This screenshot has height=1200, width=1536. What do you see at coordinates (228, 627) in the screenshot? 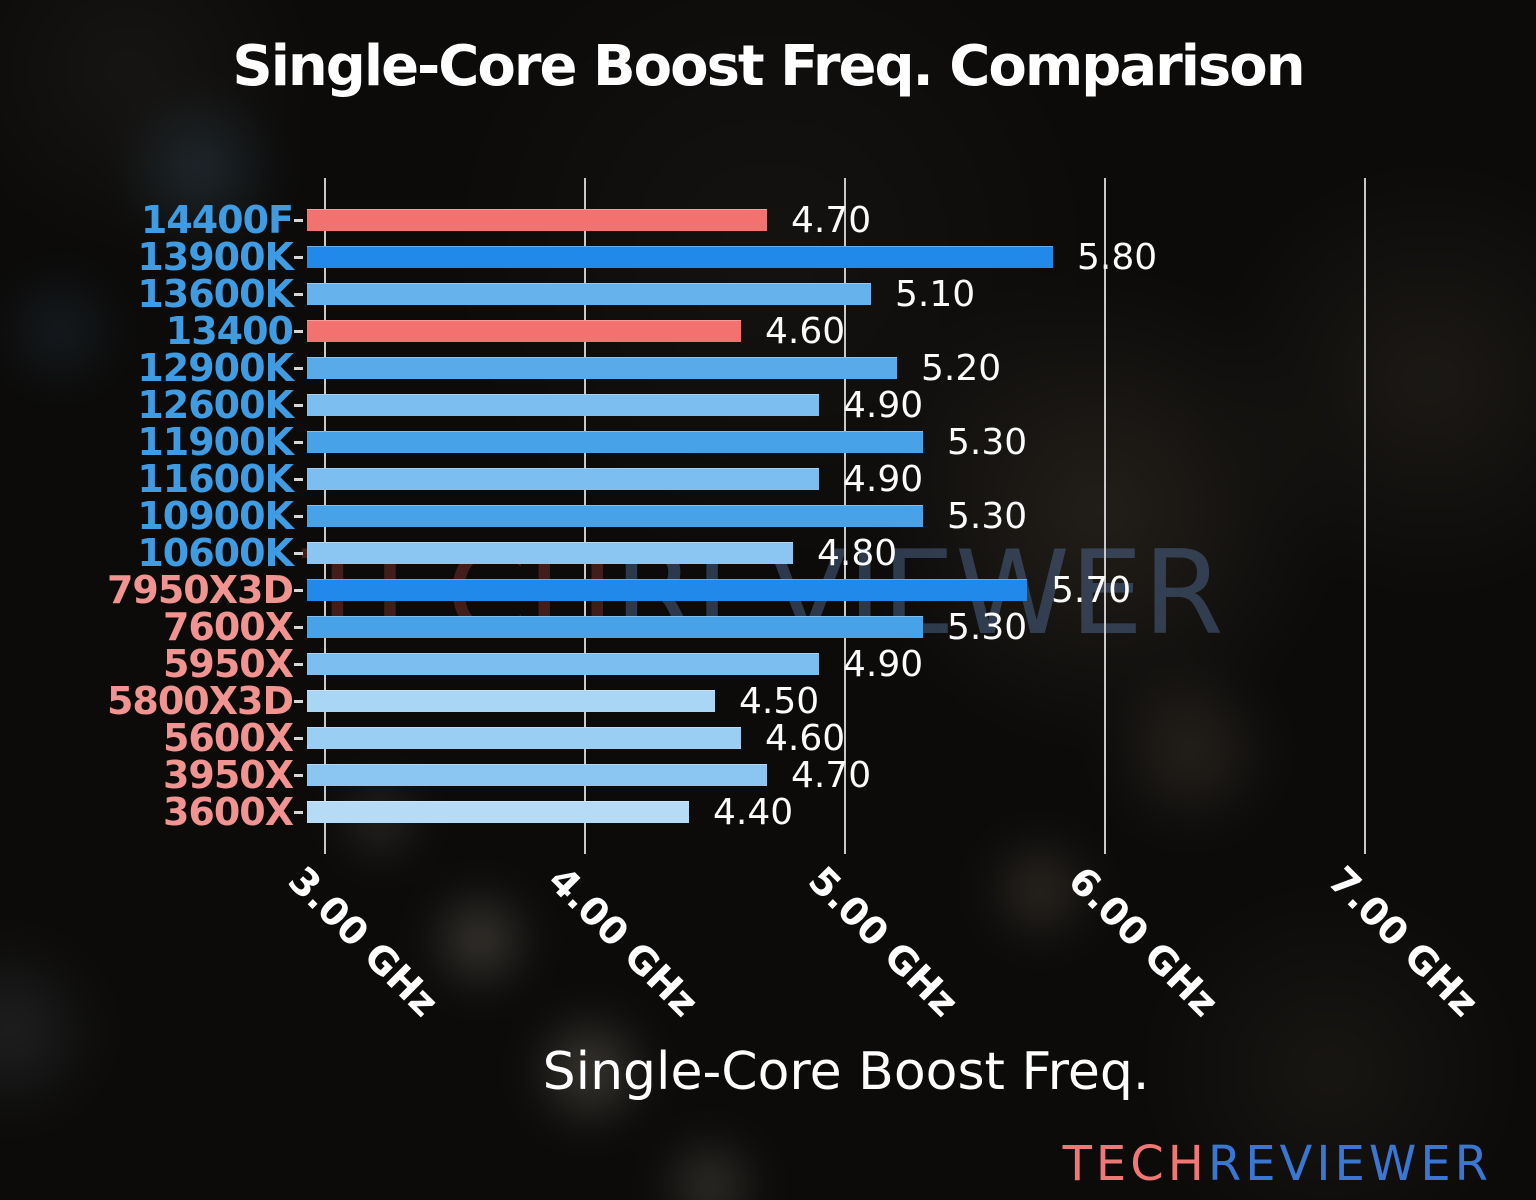
I see `category-label: 7600X` at bounding box center [228, 627].